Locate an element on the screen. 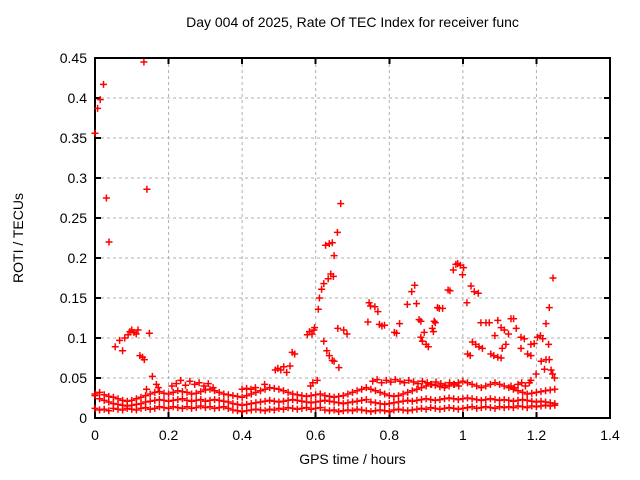 This screenshot has width=640, height=480. y-tick-label: 0.35 is located at coordinates (73, 138).